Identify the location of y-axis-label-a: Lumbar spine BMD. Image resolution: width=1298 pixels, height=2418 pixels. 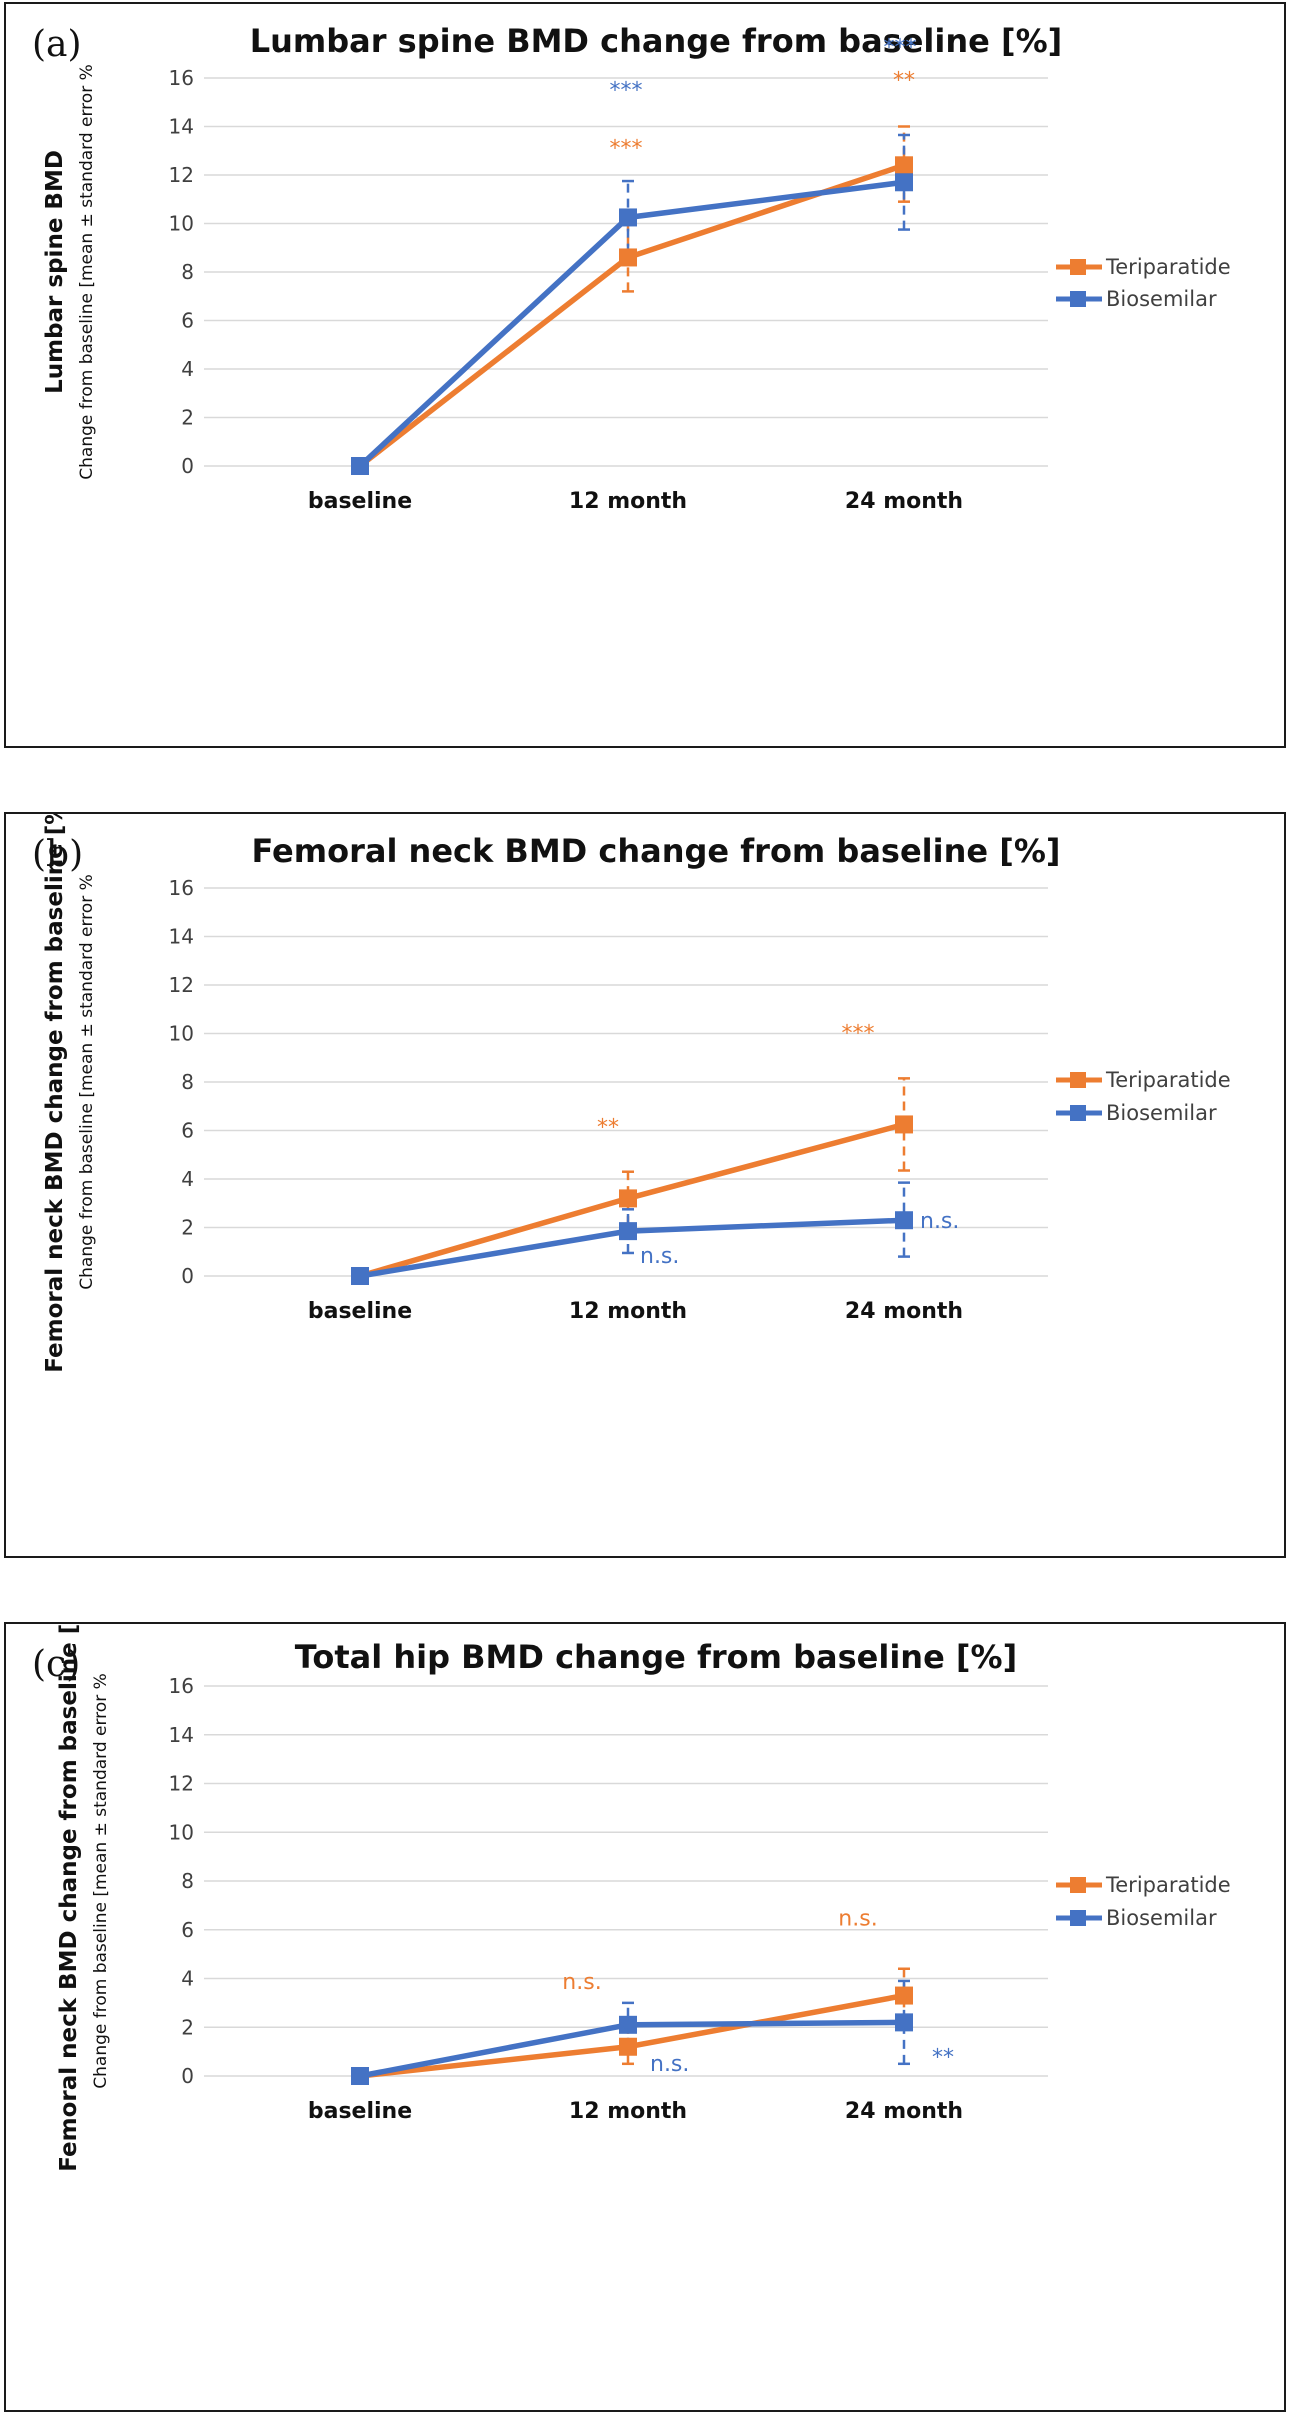
(55, 272).